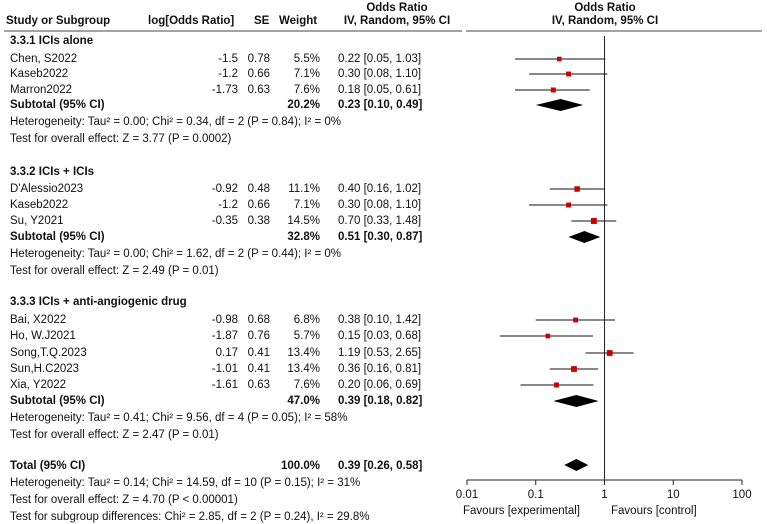 This screenshot has height=524, width=767. What do you see at coordinates (45, 369) in the screenshot?
I see `study-name: Sun,H.C2023` at bounding box center [45, 369].